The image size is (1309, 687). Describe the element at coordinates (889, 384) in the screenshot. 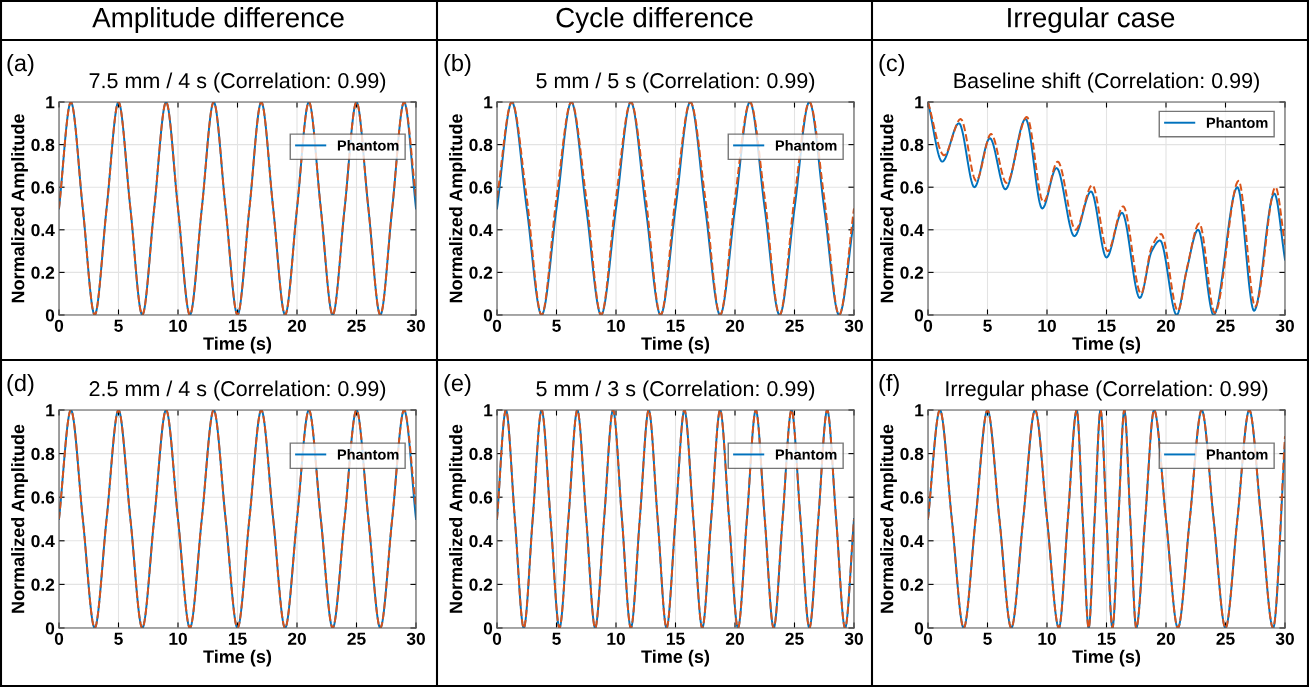

I see `text: (f)` at that location.